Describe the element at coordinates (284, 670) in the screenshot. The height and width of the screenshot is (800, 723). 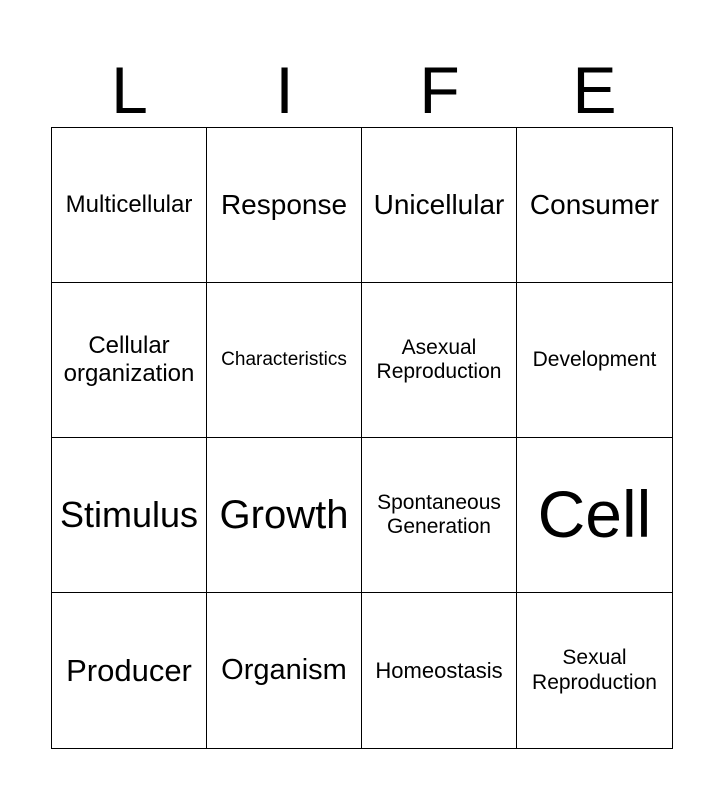
I see `bingo-cell: Organism` at that location.